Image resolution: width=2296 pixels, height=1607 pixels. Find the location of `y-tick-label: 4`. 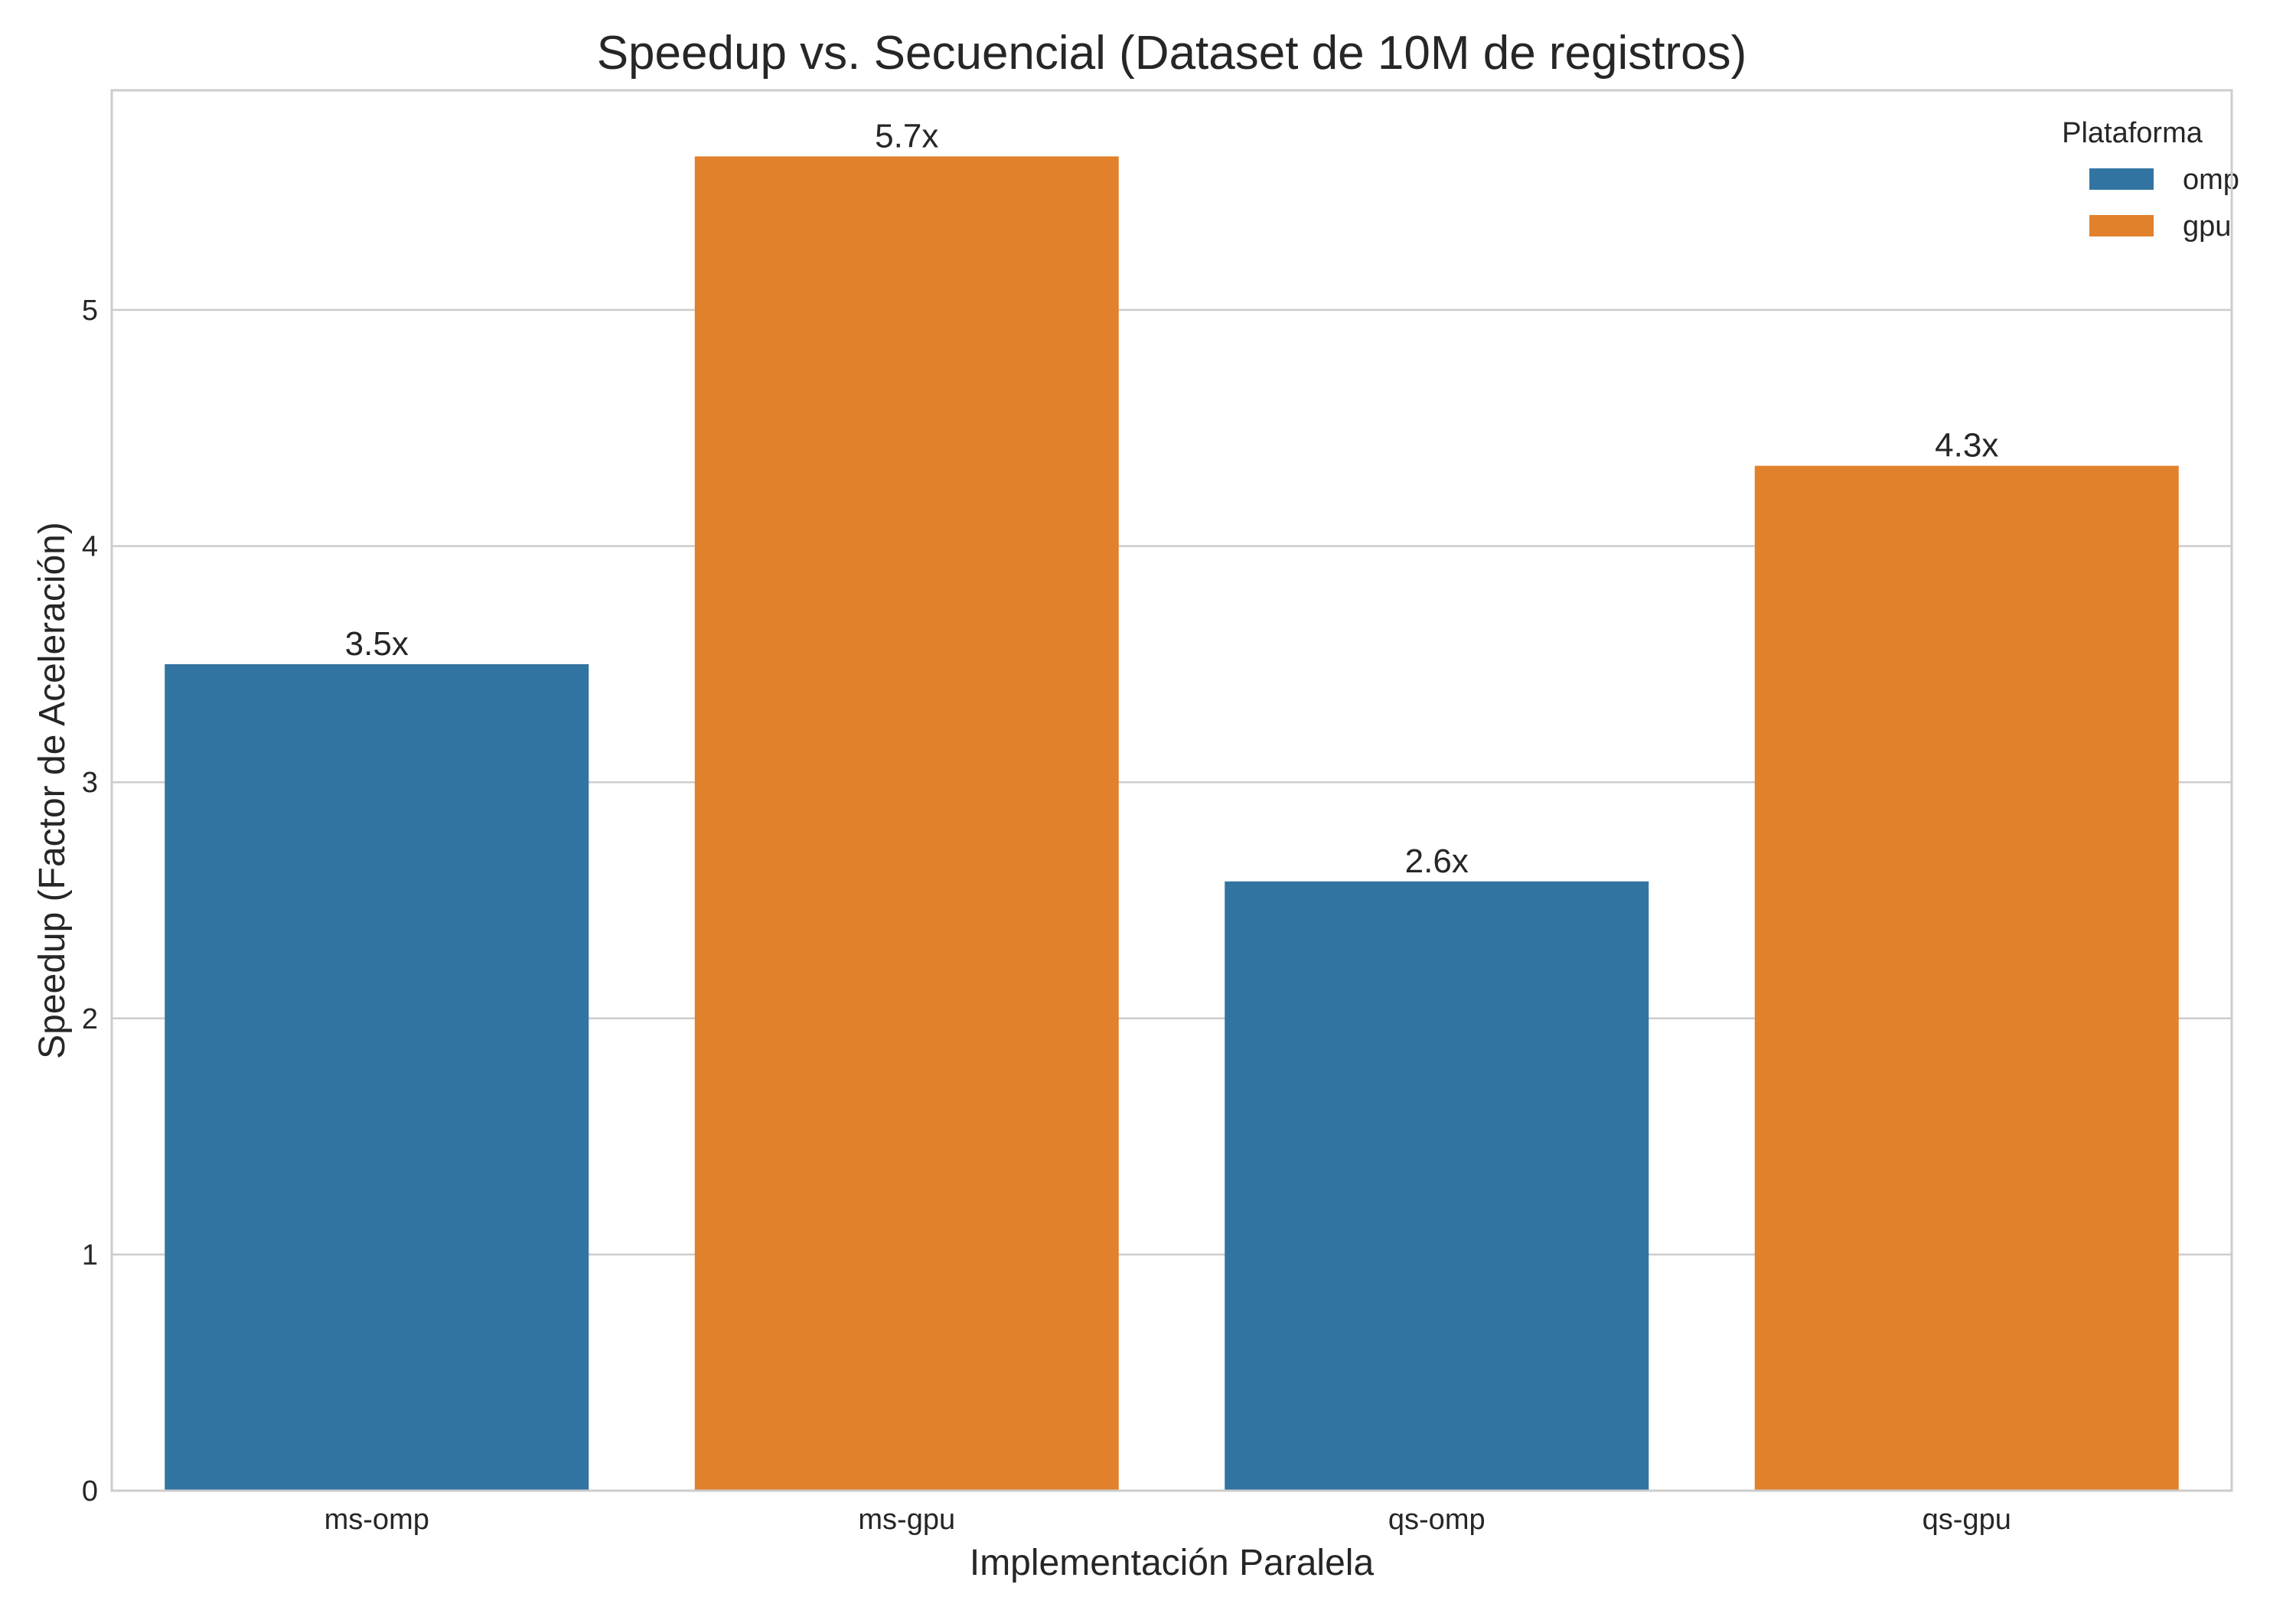

y-tick-label: 4 is located at coordinates (90, 547).